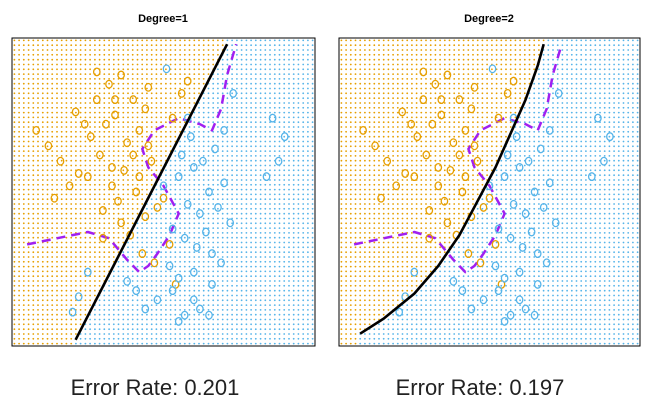 The height and width of the screenshot is (415, 654). What do you see at coordinates (193, 167) in the screenshot?
I see `blue-point` at bounding box center [193, 167].